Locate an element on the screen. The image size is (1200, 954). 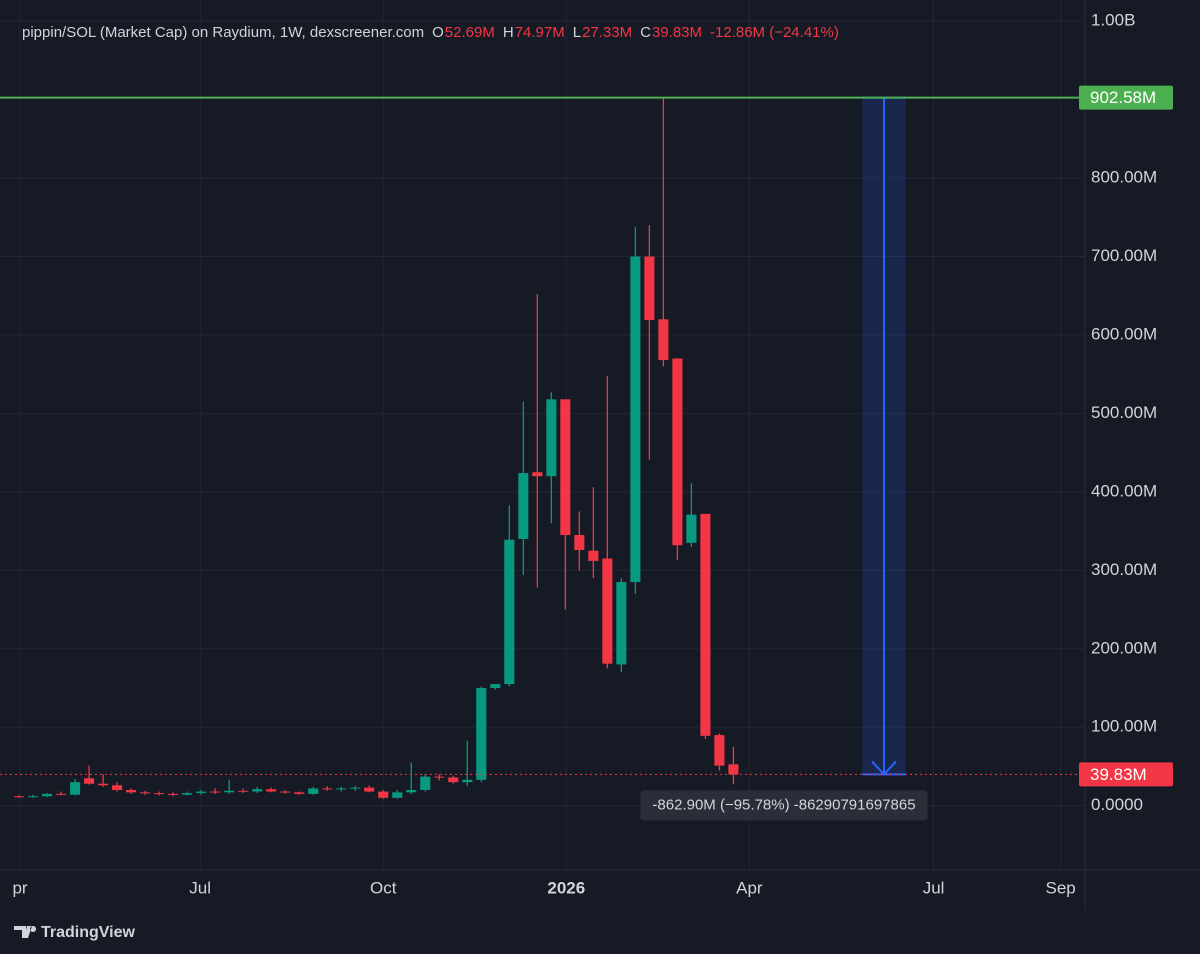
y-tick-label: 1.00B is located at coordinates (1113, 20).